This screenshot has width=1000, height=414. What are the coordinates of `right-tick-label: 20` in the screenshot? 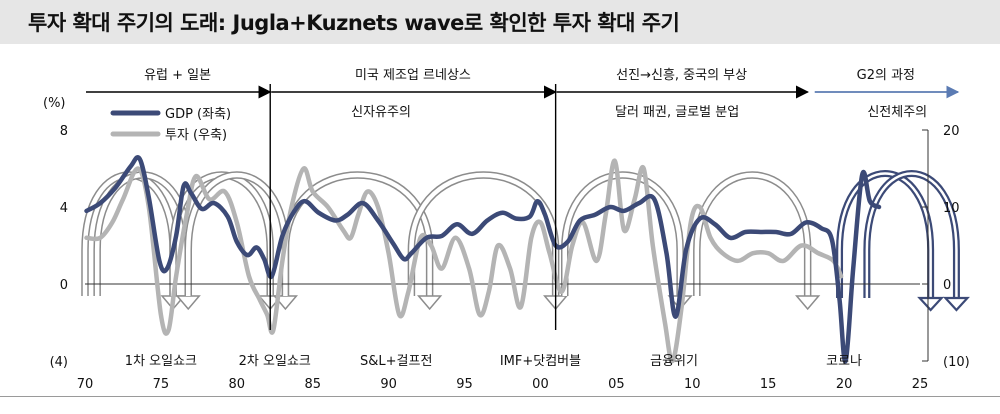 It's located at (951, 131).